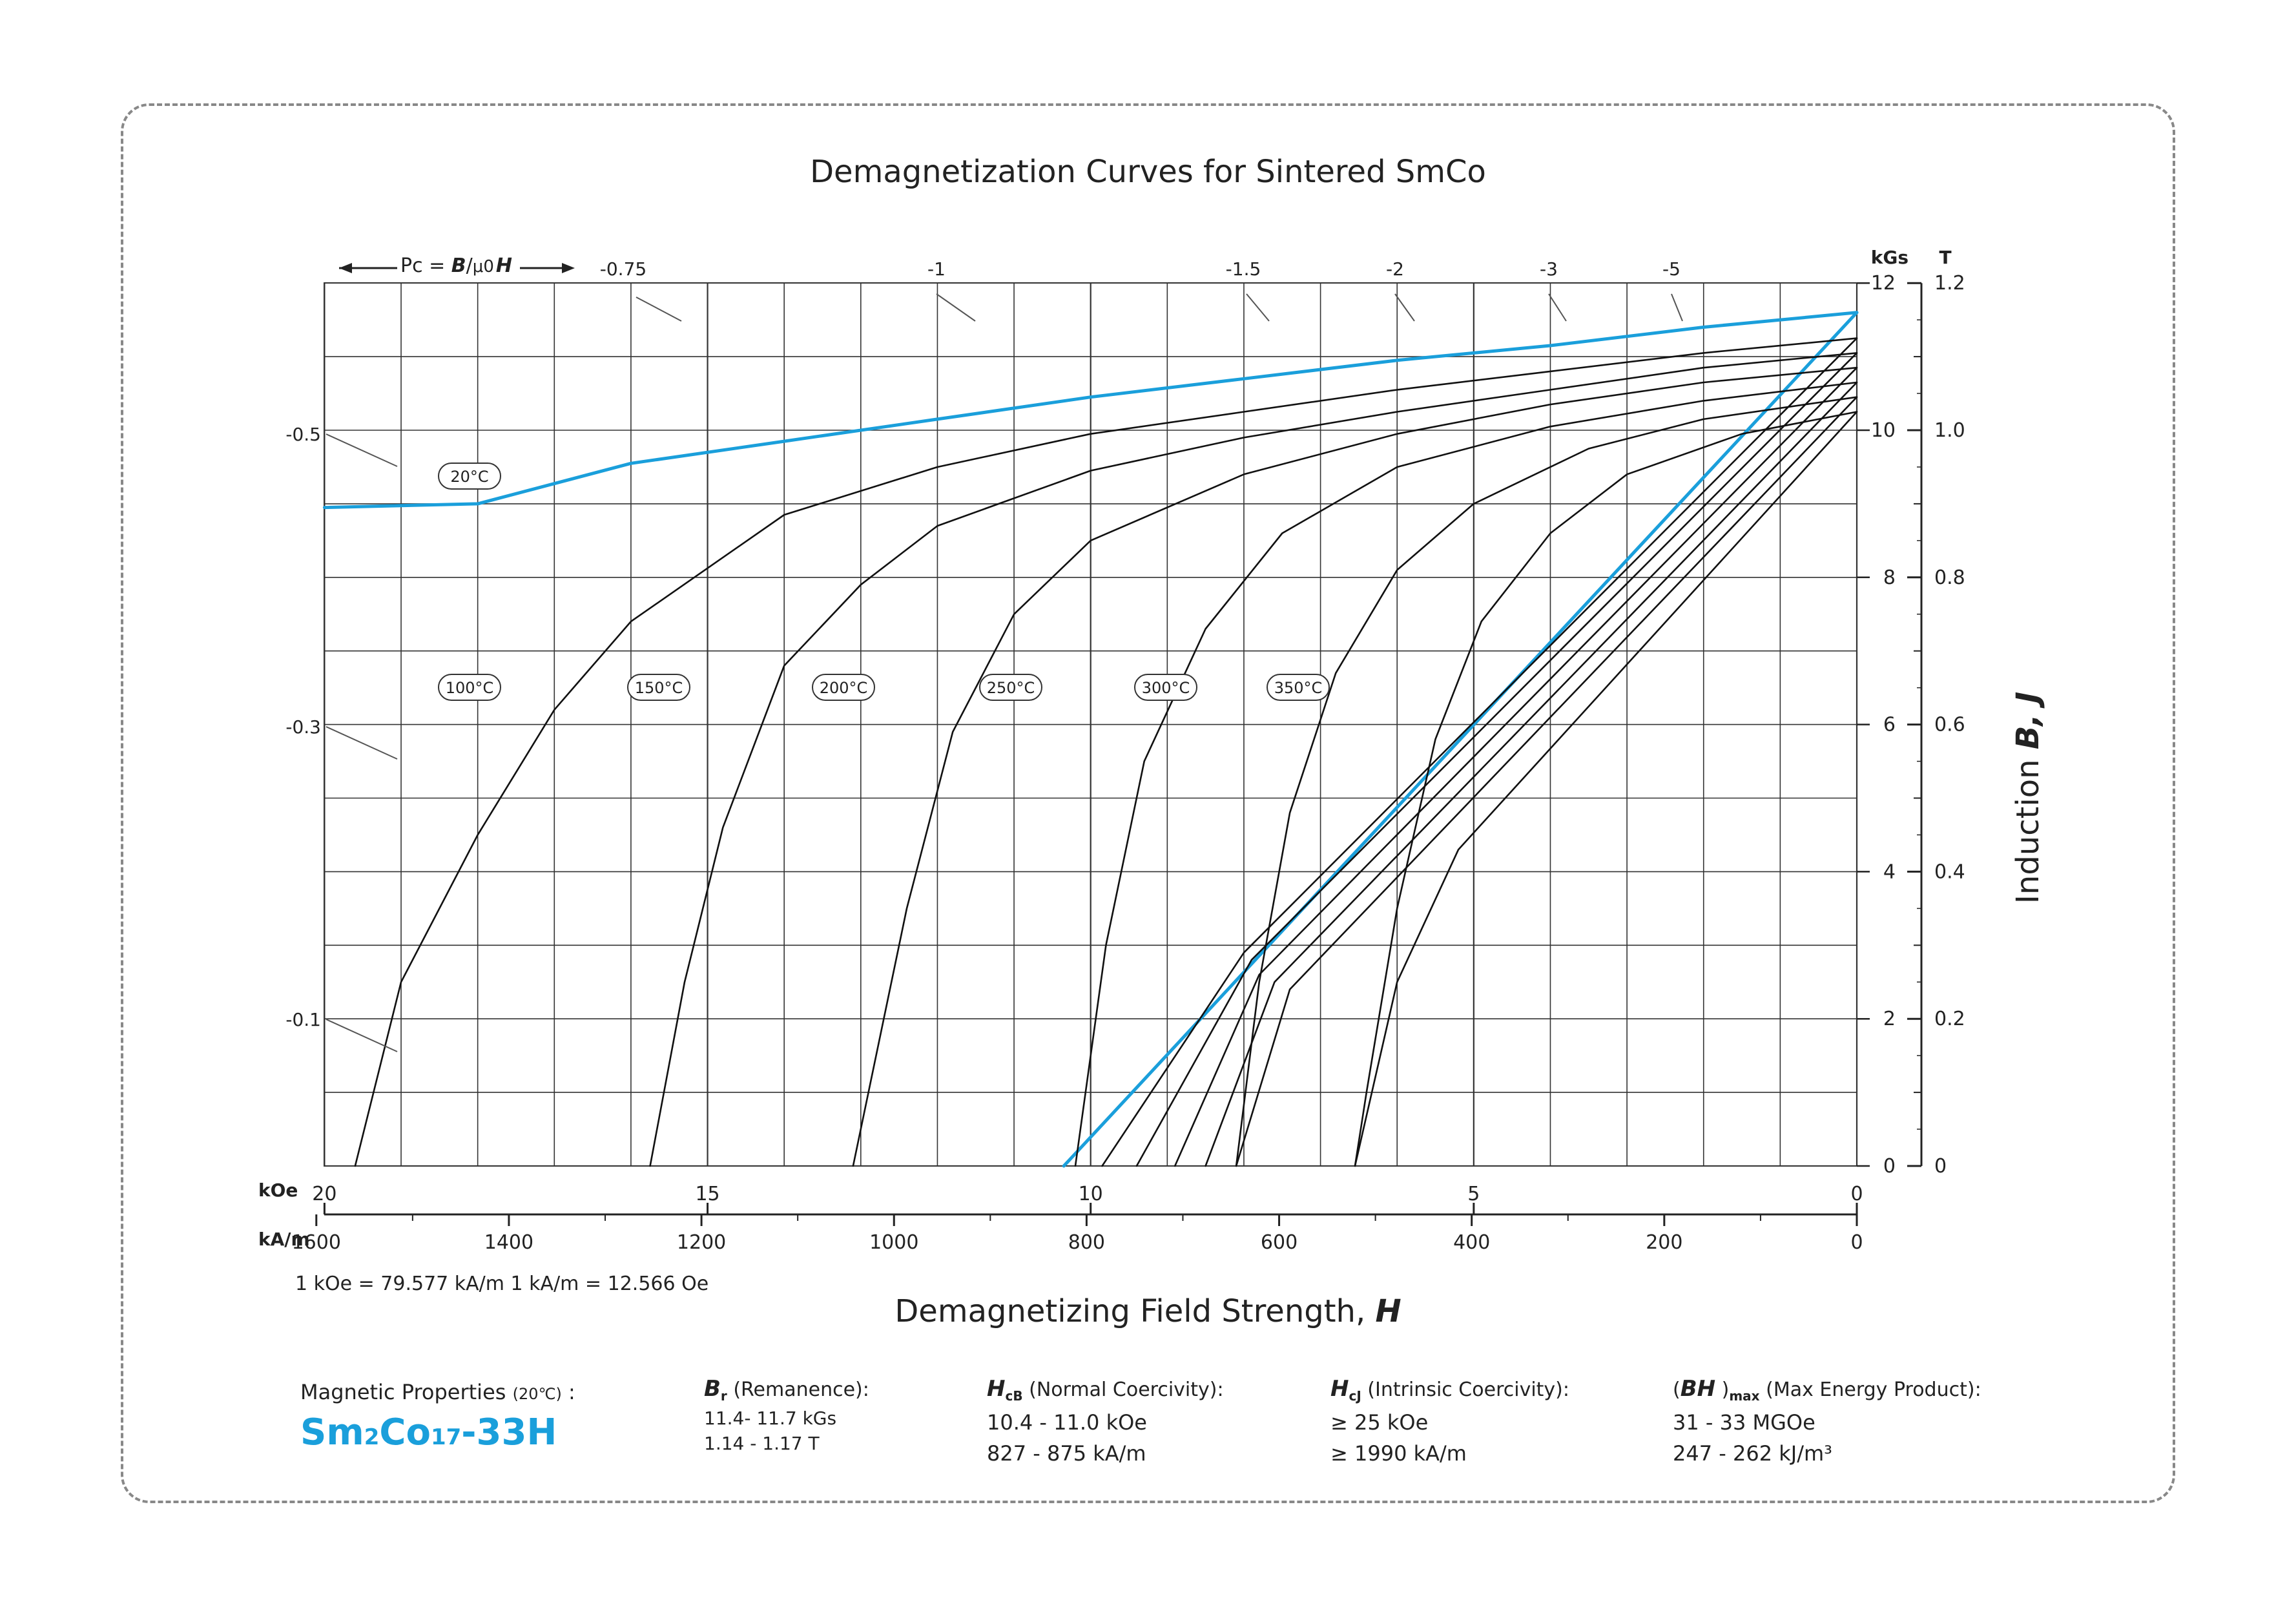 The height and width of the screenshot is (1602, 2296). Describe the element at coordinates (469, 266) in the screenshot. I see `pc-slash: /` at that location.